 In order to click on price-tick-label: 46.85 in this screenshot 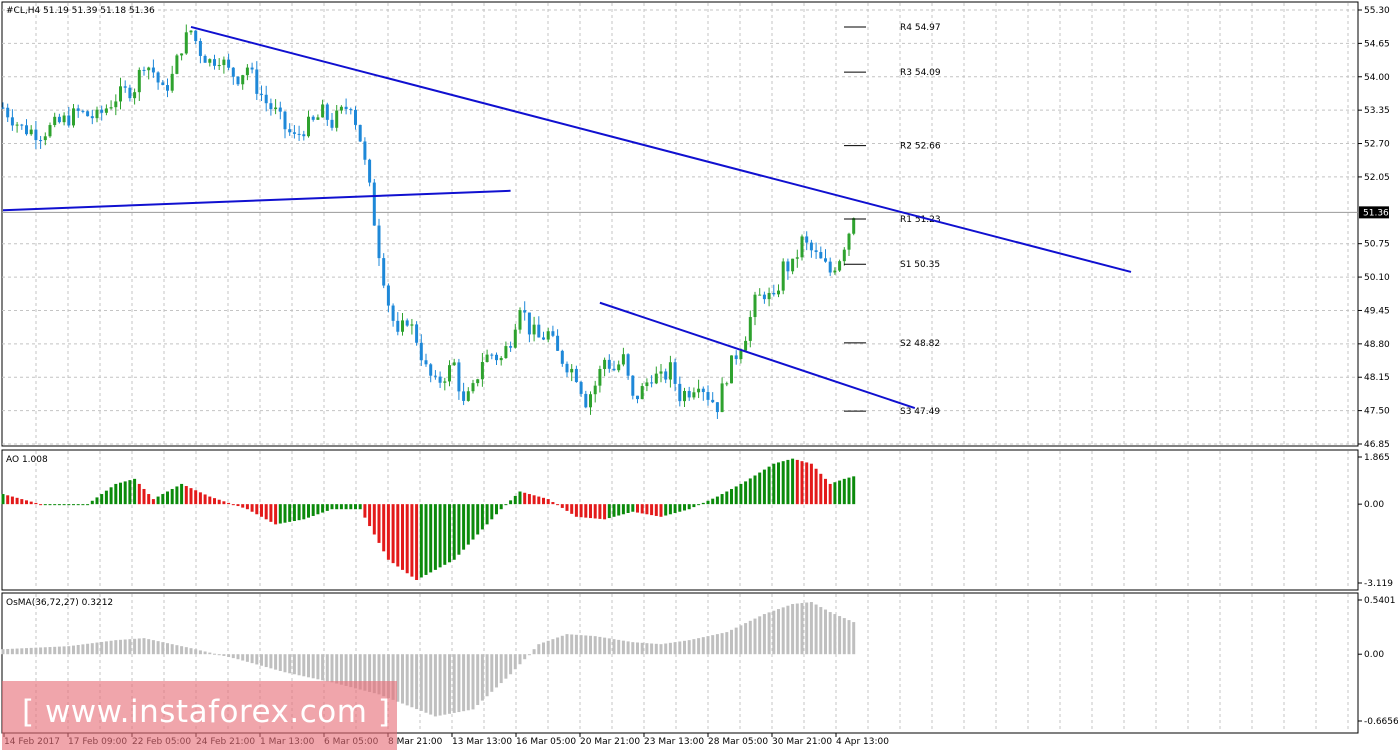, I will do `click(1377, 445)`.